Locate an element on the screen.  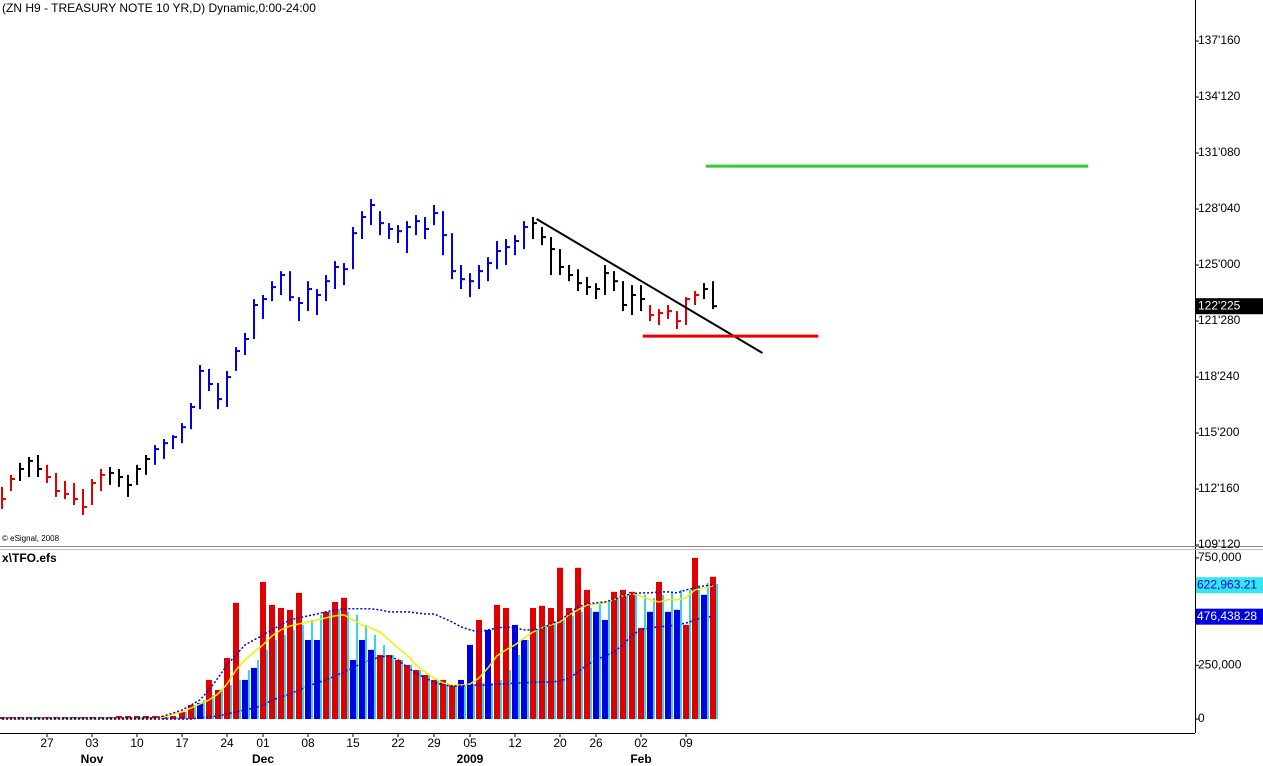
y-tick-label: 125'000 is located at coordinates (1219, 264).